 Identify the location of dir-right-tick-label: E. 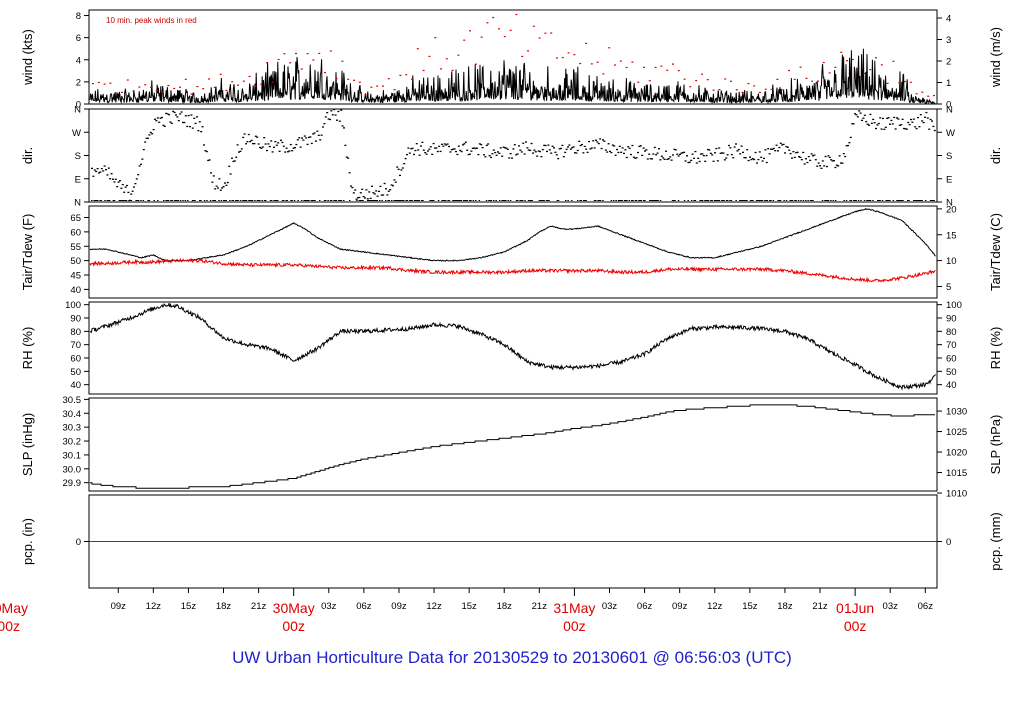
(949, 179).